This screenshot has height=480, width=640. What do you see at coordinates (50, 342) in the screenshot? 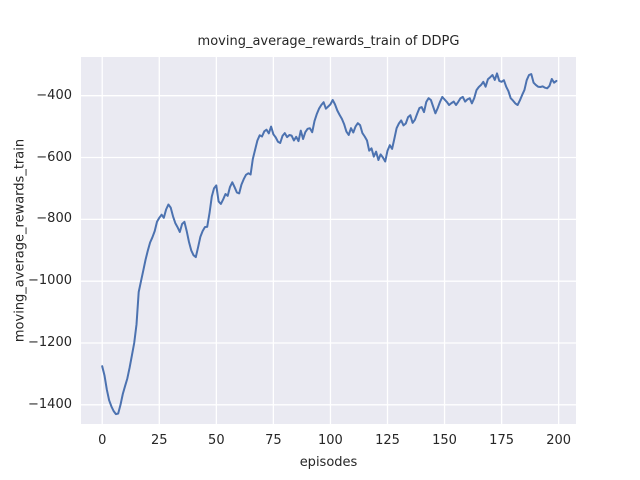
I see `y-tick-label: −1200` at bounding box center [50, 342].